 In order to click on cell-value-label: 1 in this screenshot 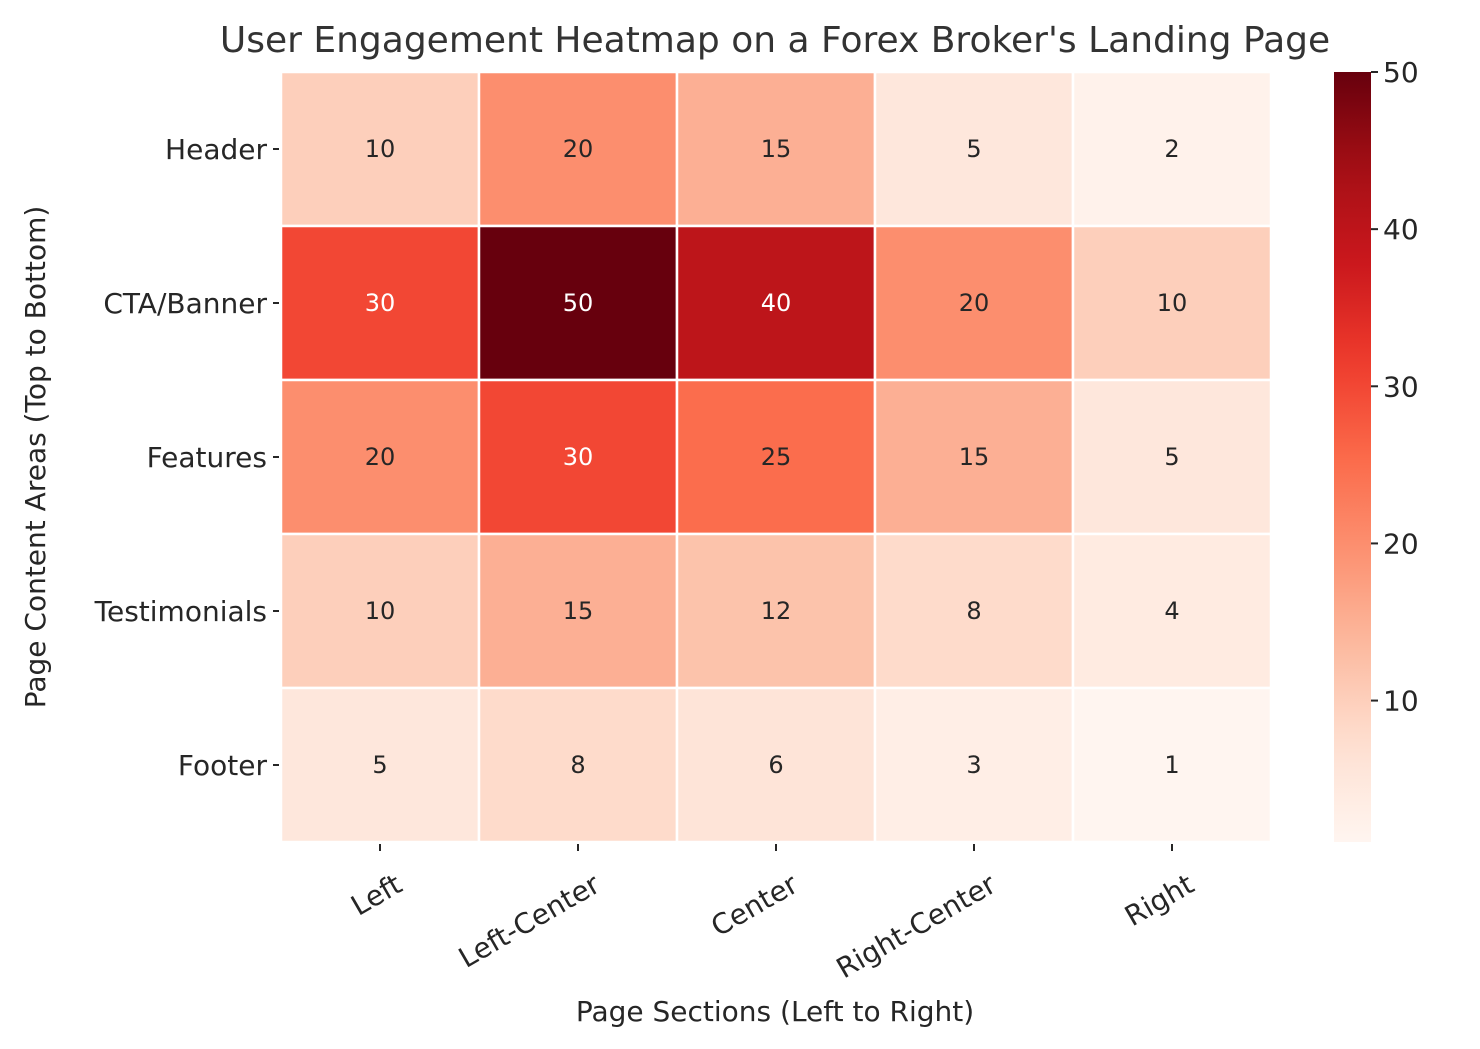, I will do `click(1171, 765)`.